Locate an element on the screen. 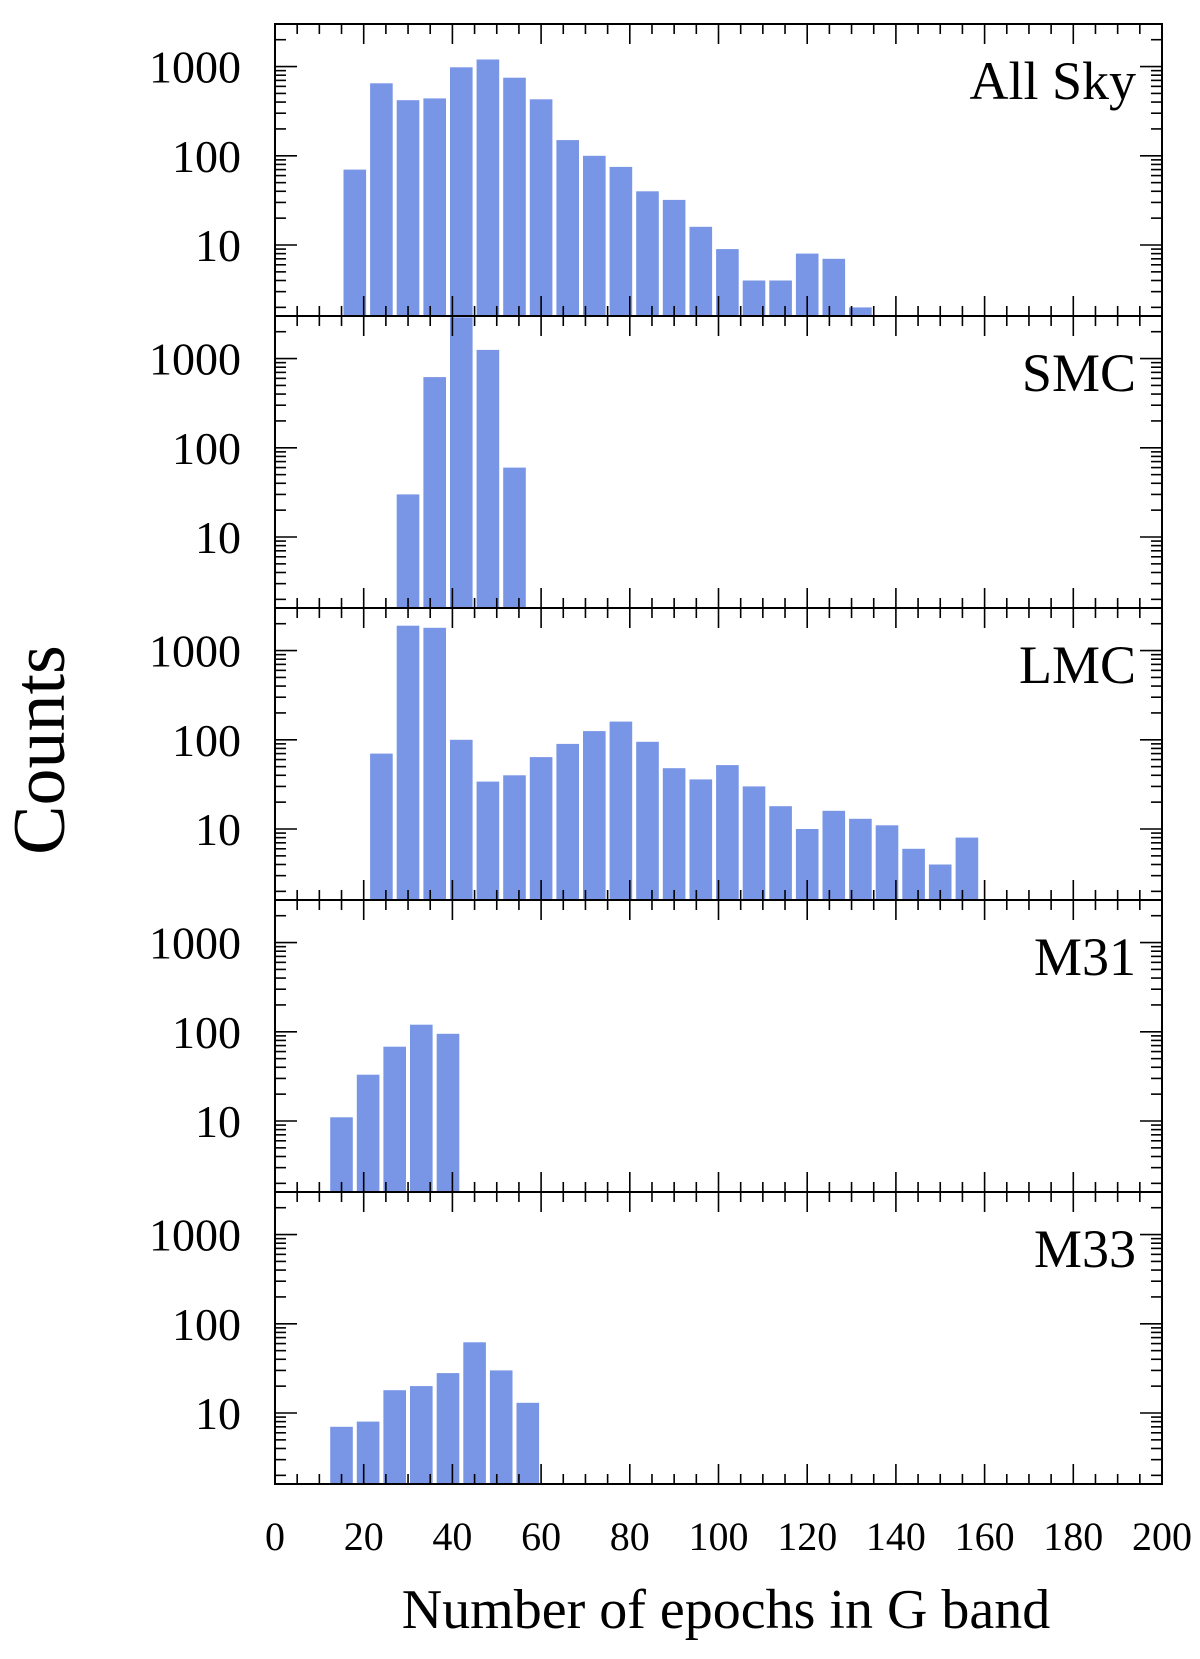  x-tick-label: 100 is located at coordinates (719, 1536).